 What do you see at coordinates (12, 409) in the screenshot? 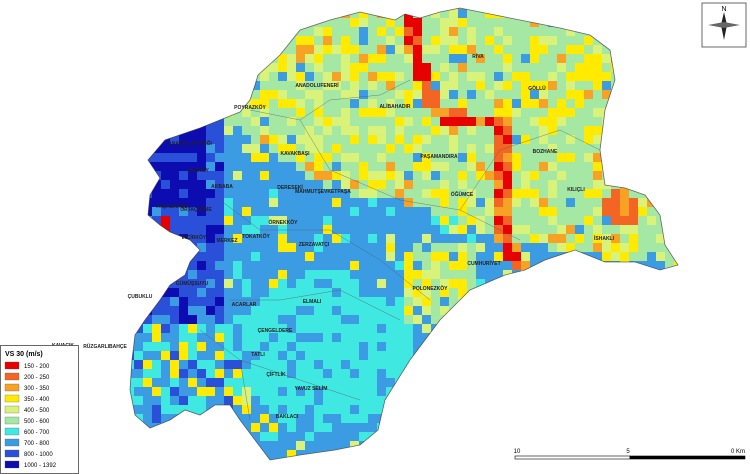
I see `legend-swatch` at bounding box center [12, 409].